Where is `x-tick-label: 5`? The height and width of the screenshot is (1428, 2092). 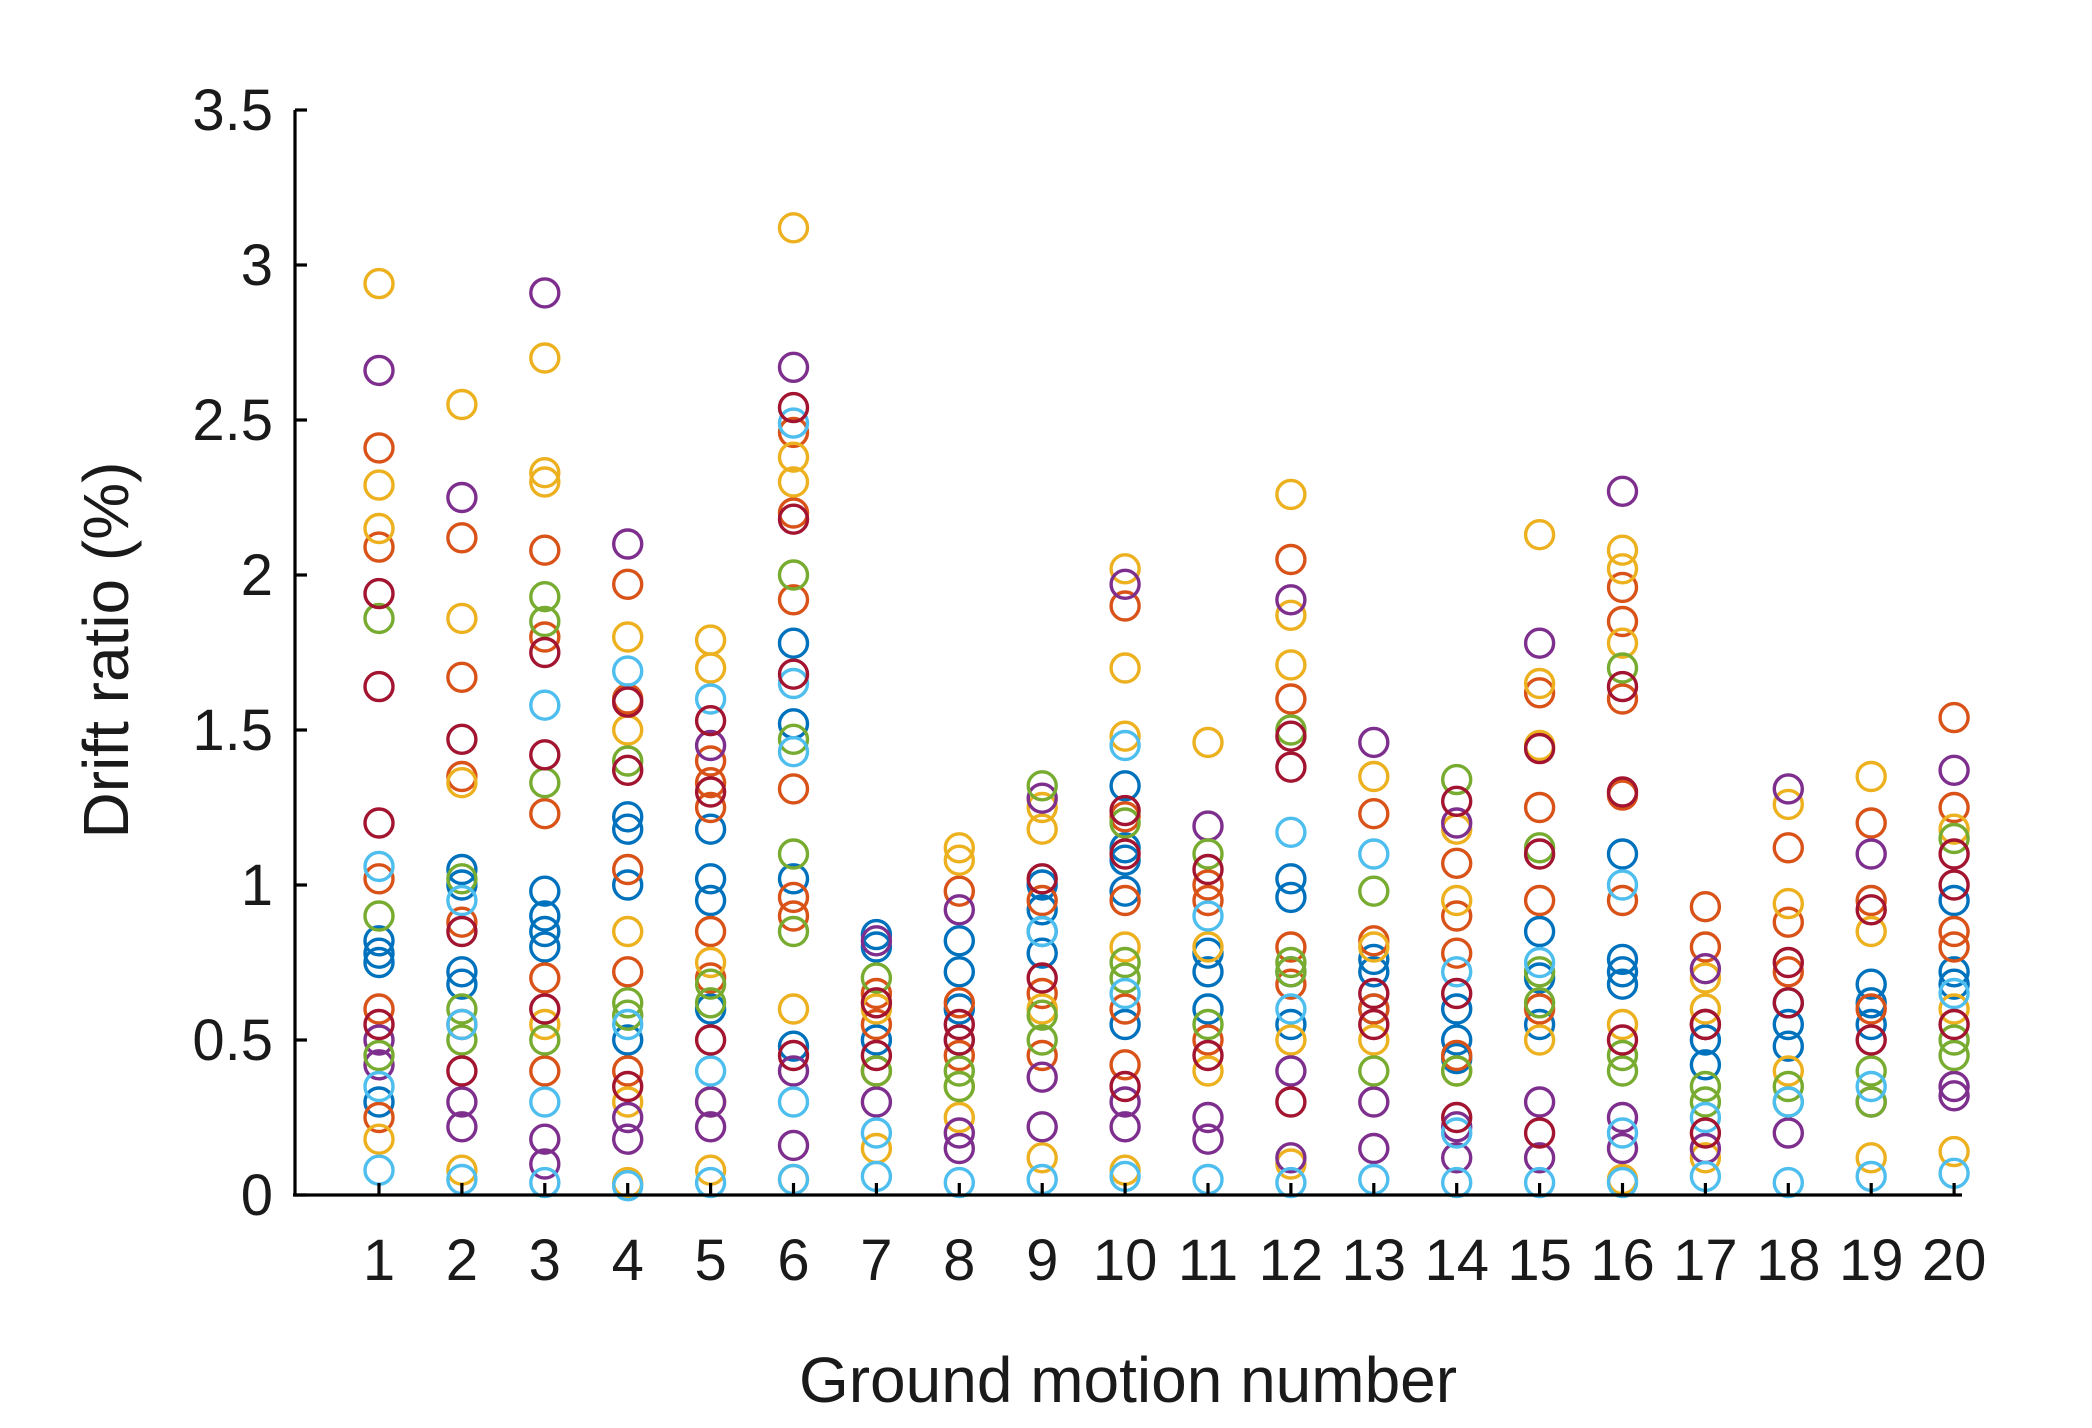
x-tick-label: 5 is located at coordinates (710, 1260).